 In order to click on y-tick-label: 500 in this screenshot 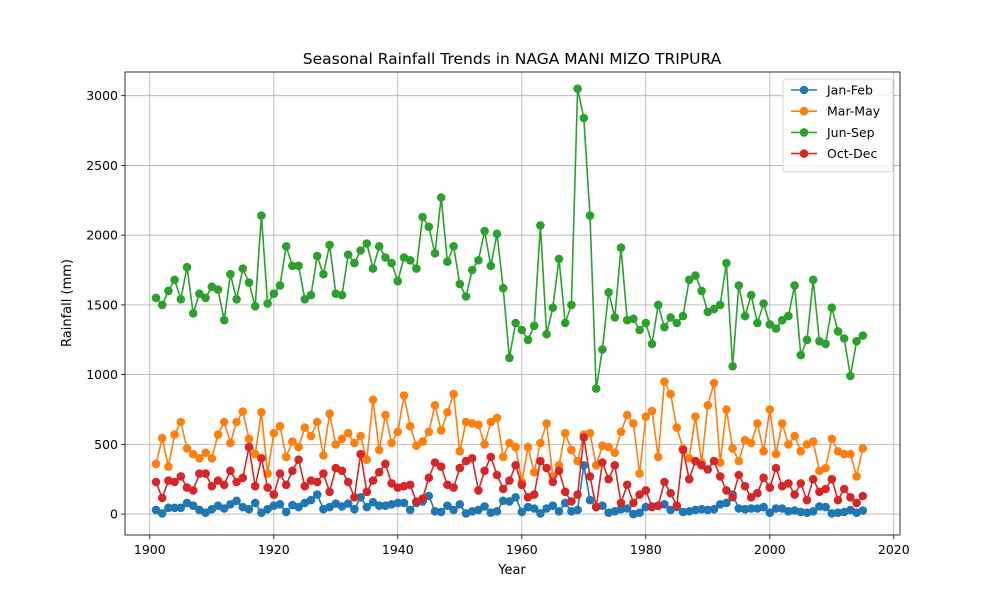, I will do `click(106, 444)`.